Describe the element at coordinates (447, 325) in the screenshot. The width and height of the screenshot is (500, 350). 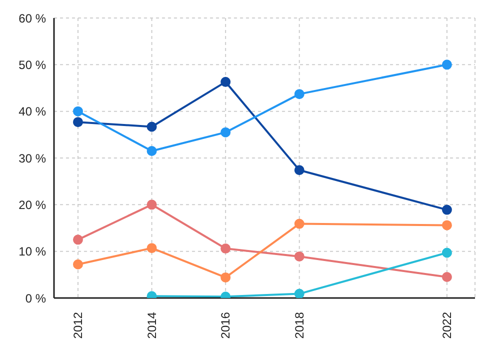
I see `x-tick-label: 2022` at that location.